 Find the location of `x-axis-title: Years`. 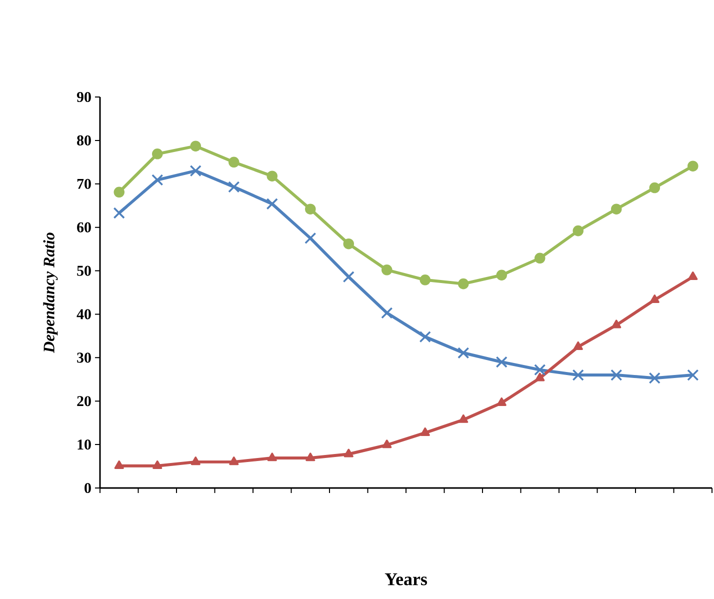

x-axis-title: Years is located at coordinates (406, 579).